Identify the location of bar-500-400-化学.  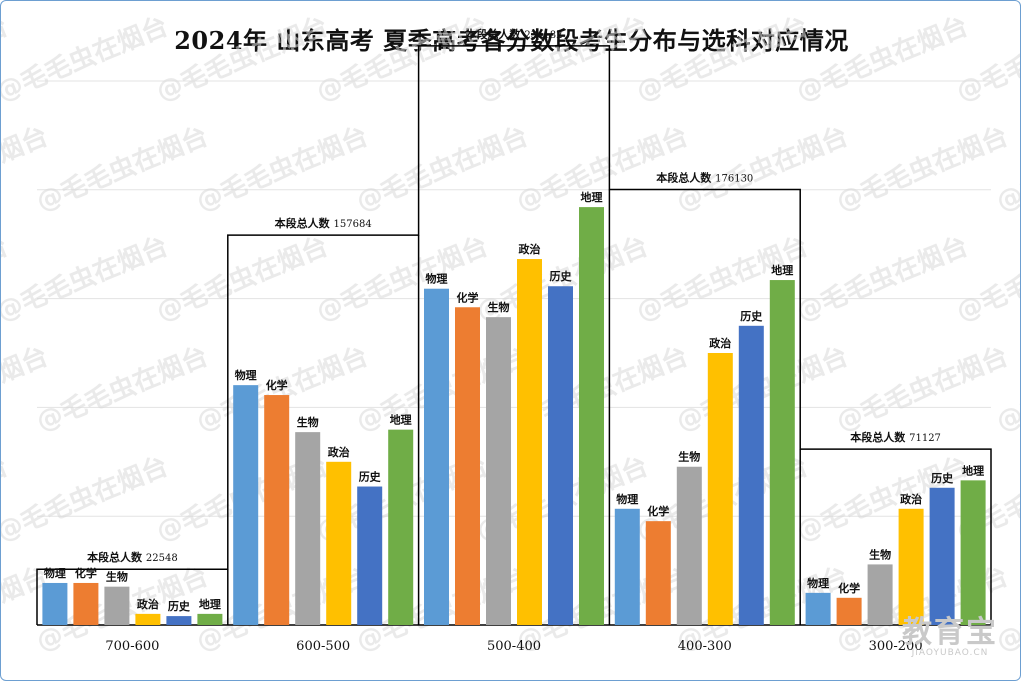
(467, 466).